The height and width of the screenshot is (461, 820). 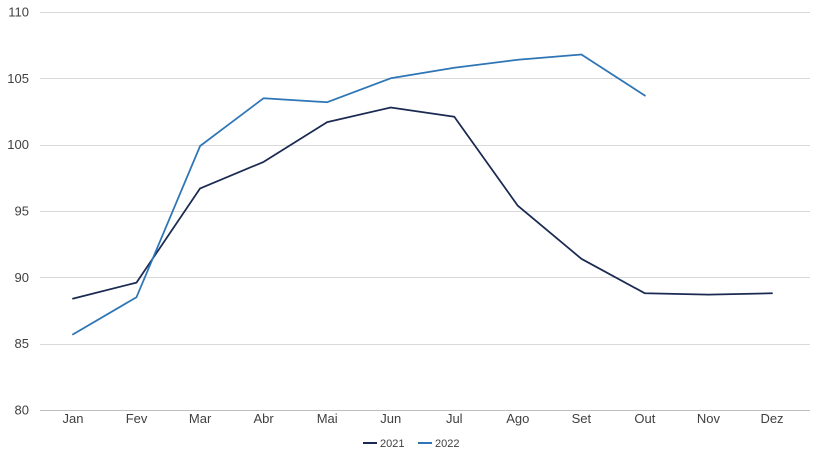 I want to click on data-point-2021-Jan, so click(x=73, y=299).